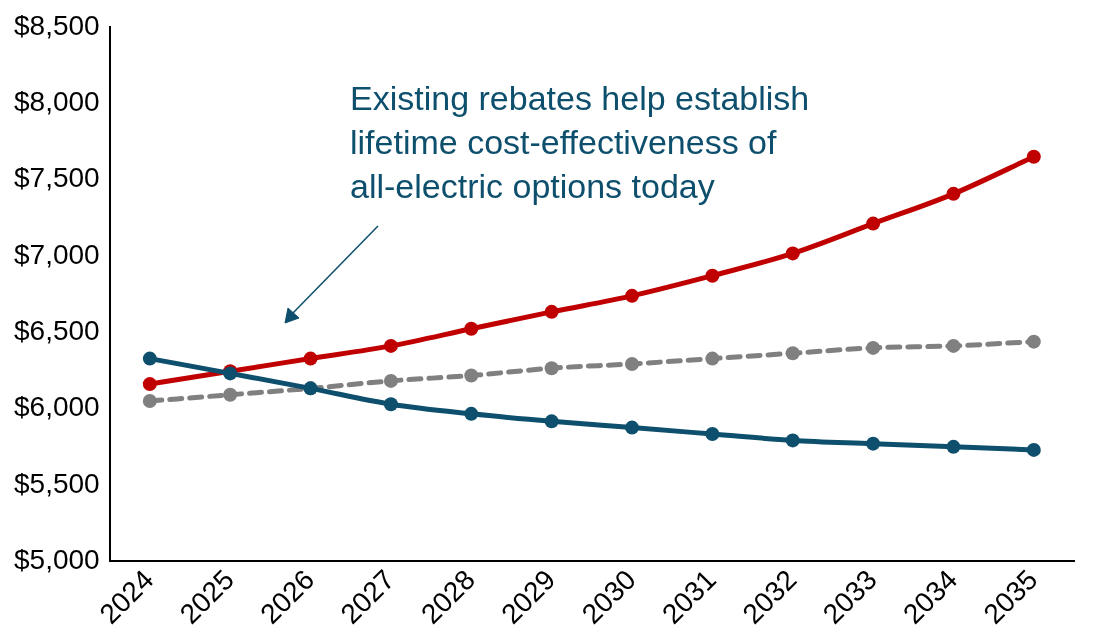 The width and height of the screenshot is (1094, 635). I want to click on y-tick-label: $5,500, so click(57, 483).